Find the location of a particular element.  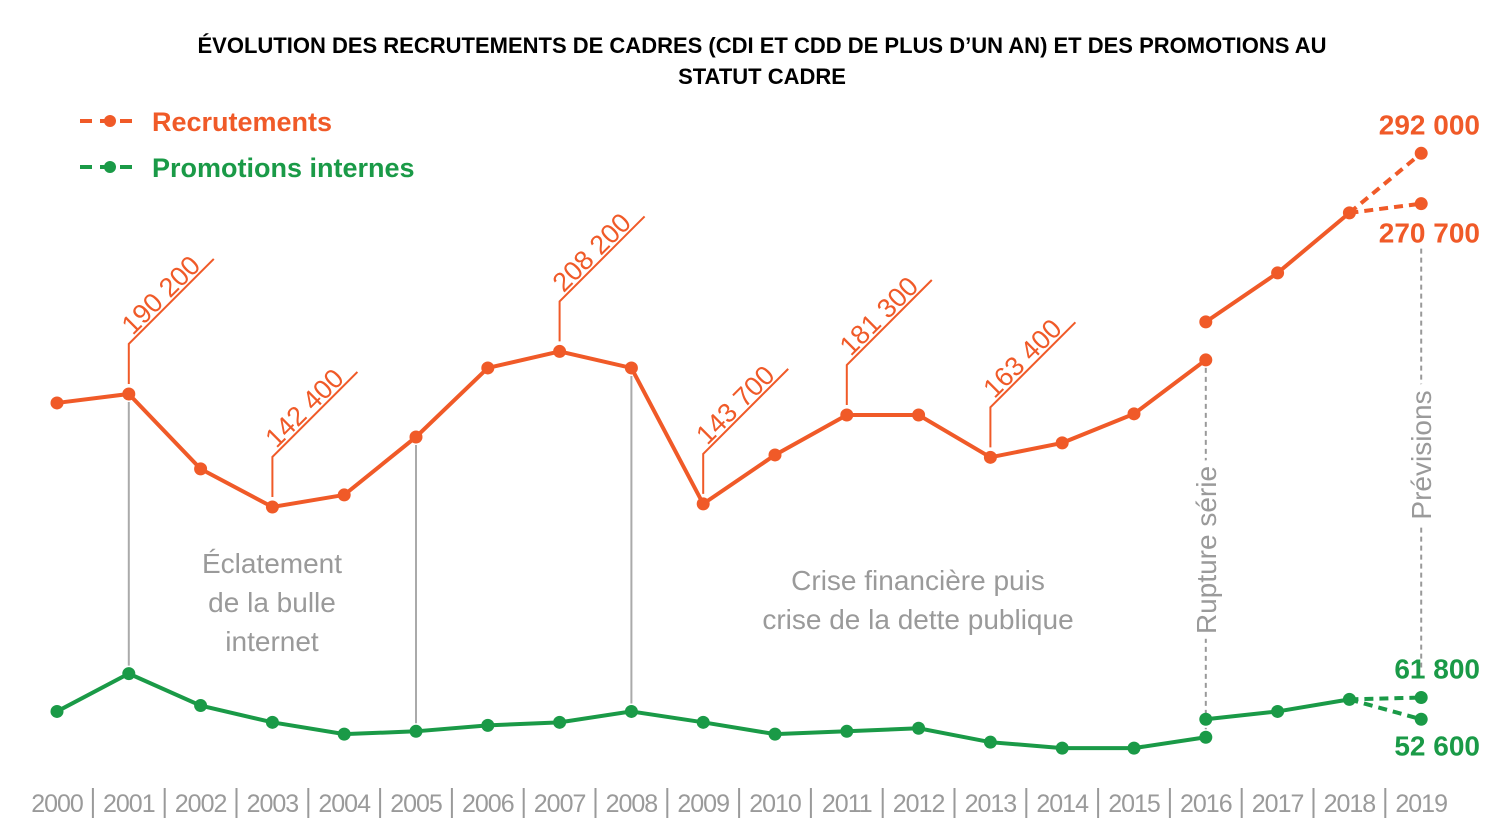

x-tick-label: 2000 is located at coordinates (57, 804).